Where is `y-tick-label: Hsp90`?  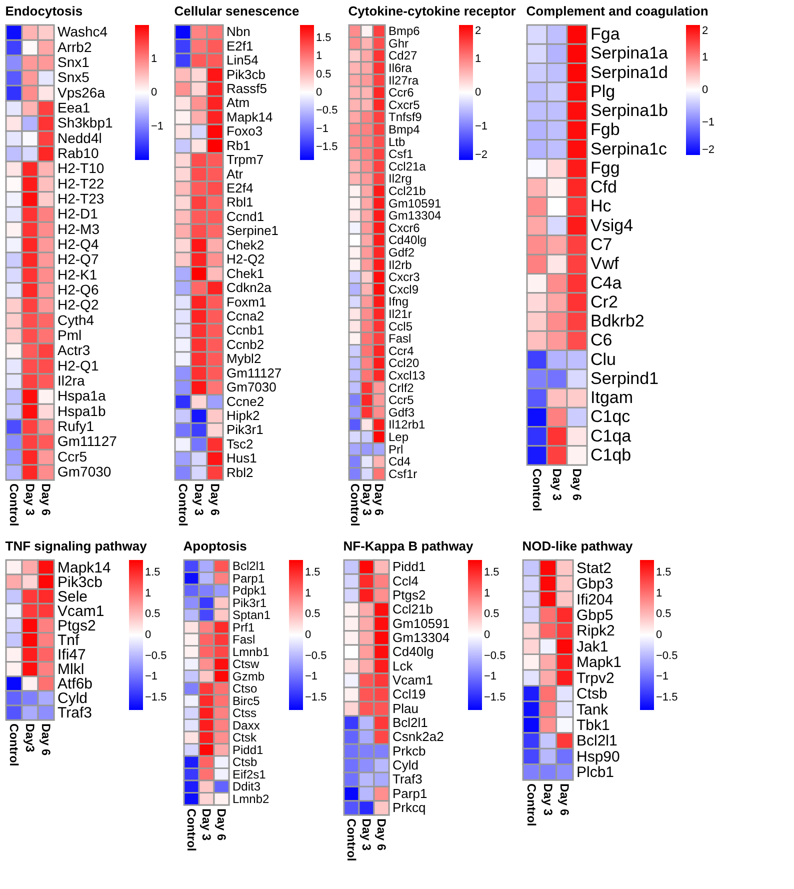
y-tick-label: Hsp90 is located at coordinates (598, 757).